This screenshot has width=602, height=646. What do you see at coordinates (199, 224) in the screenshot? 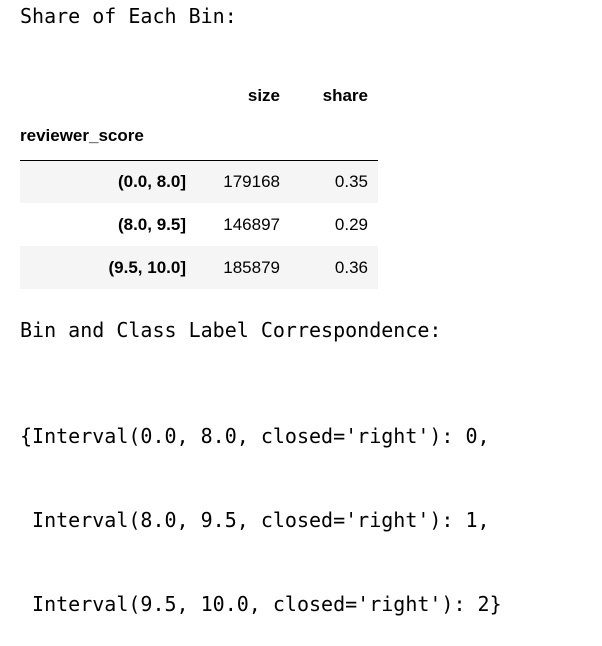
I see `table-row: (8.0, 9.5] 146897 0.29` at bounding box center [199, 224].